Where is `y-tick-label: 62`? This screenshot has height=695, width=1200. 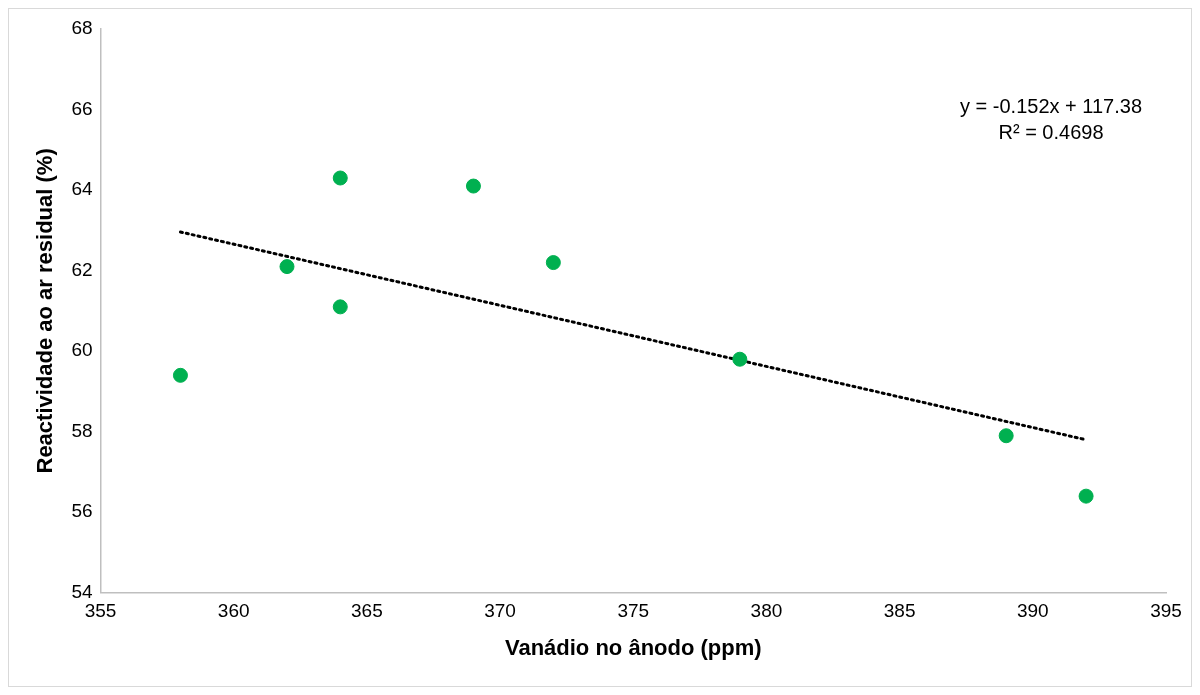
y-tick-label: 62 is located at coordinates (82, 269).